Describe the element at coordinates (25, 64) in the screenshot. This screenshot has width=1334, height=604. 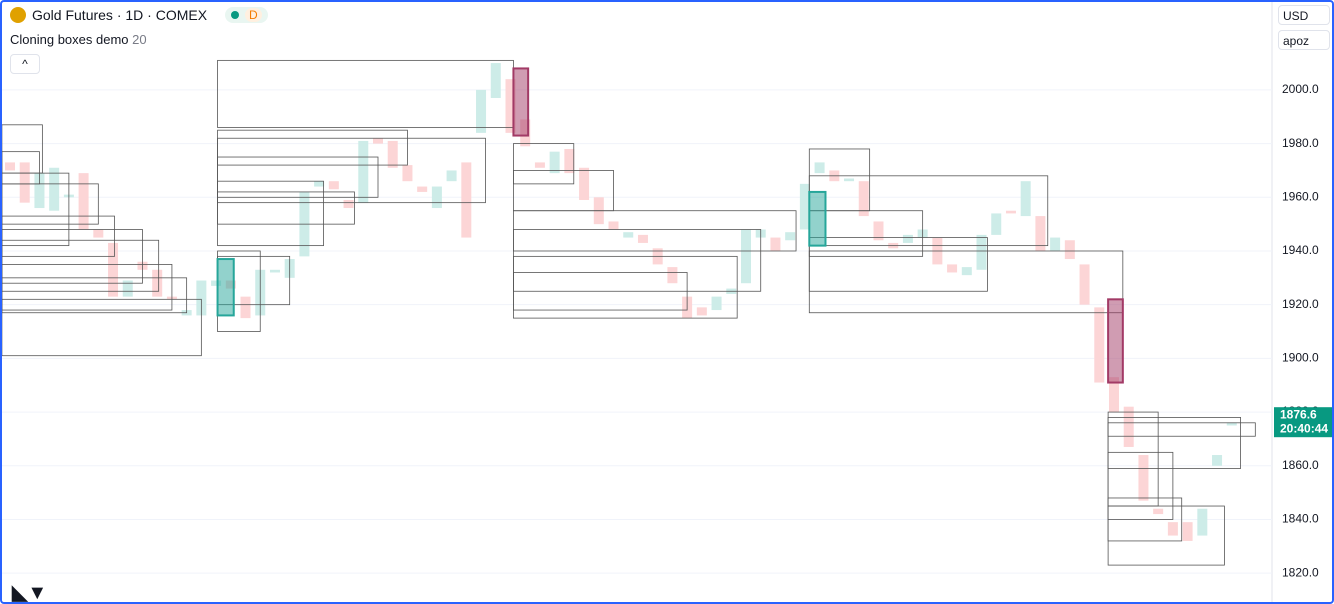
I see `collapse-button: ^` at that location.